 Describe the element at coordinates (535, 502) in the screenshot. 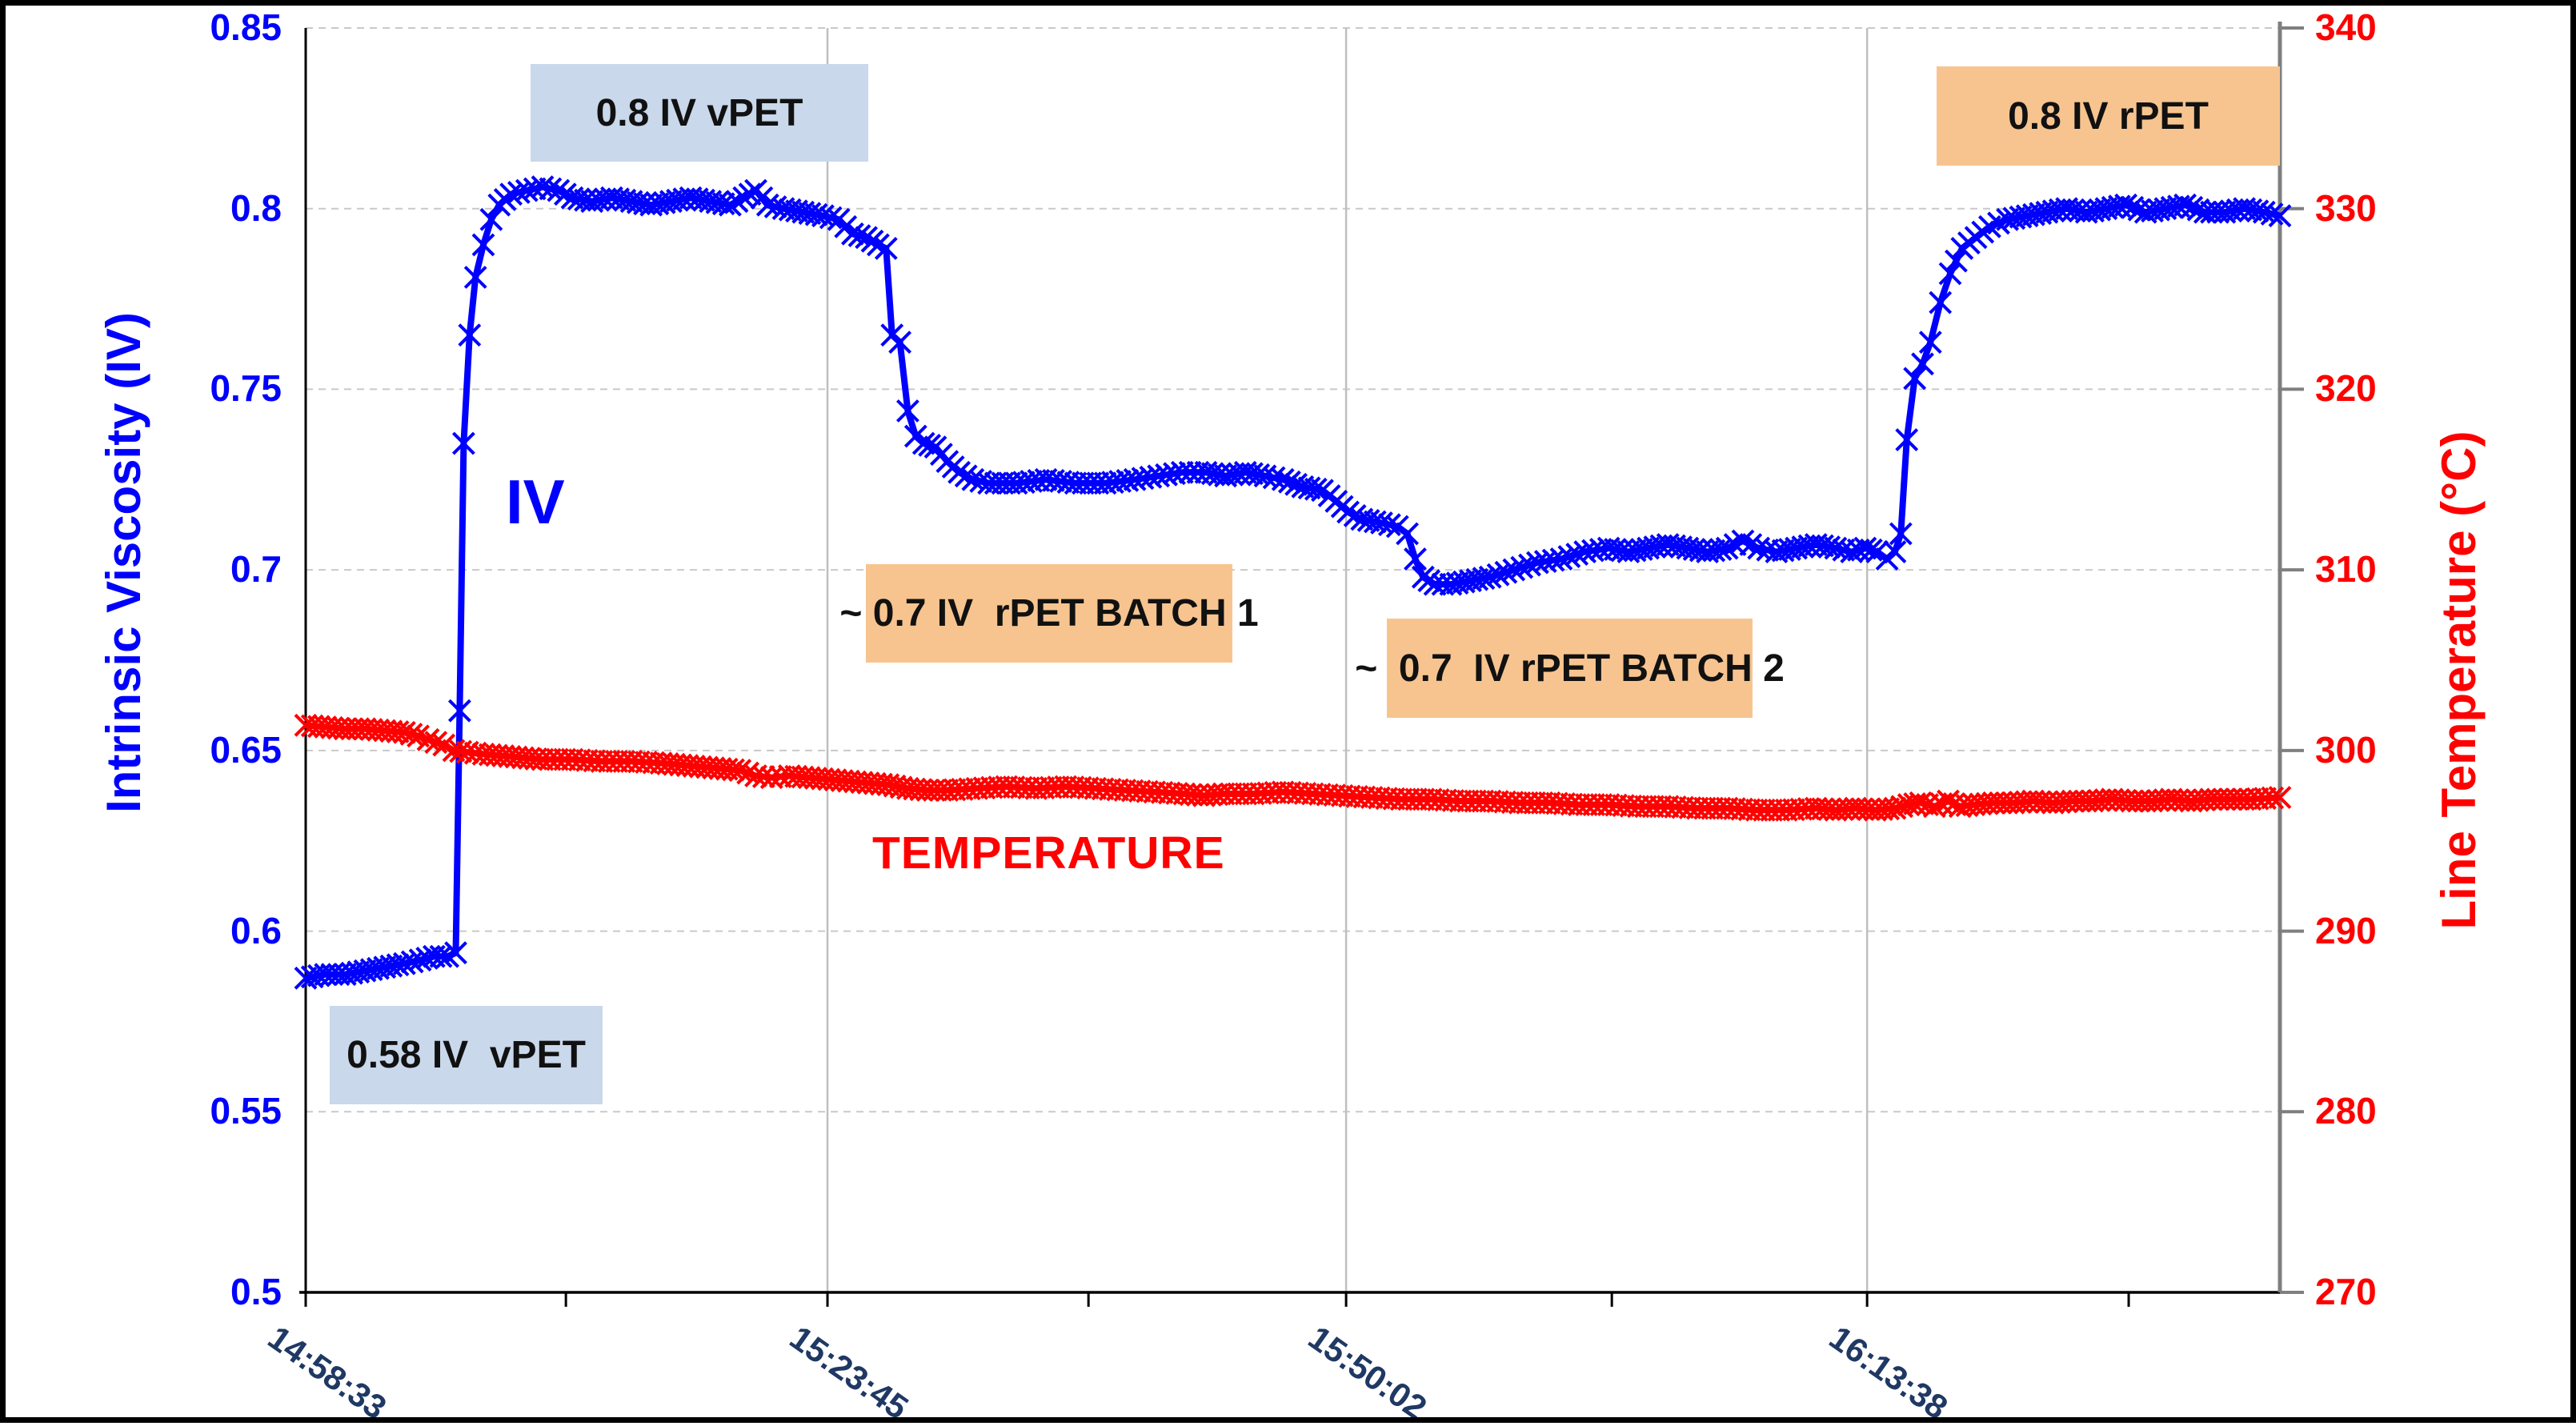

I see `iv-series-label: IV` at that location.